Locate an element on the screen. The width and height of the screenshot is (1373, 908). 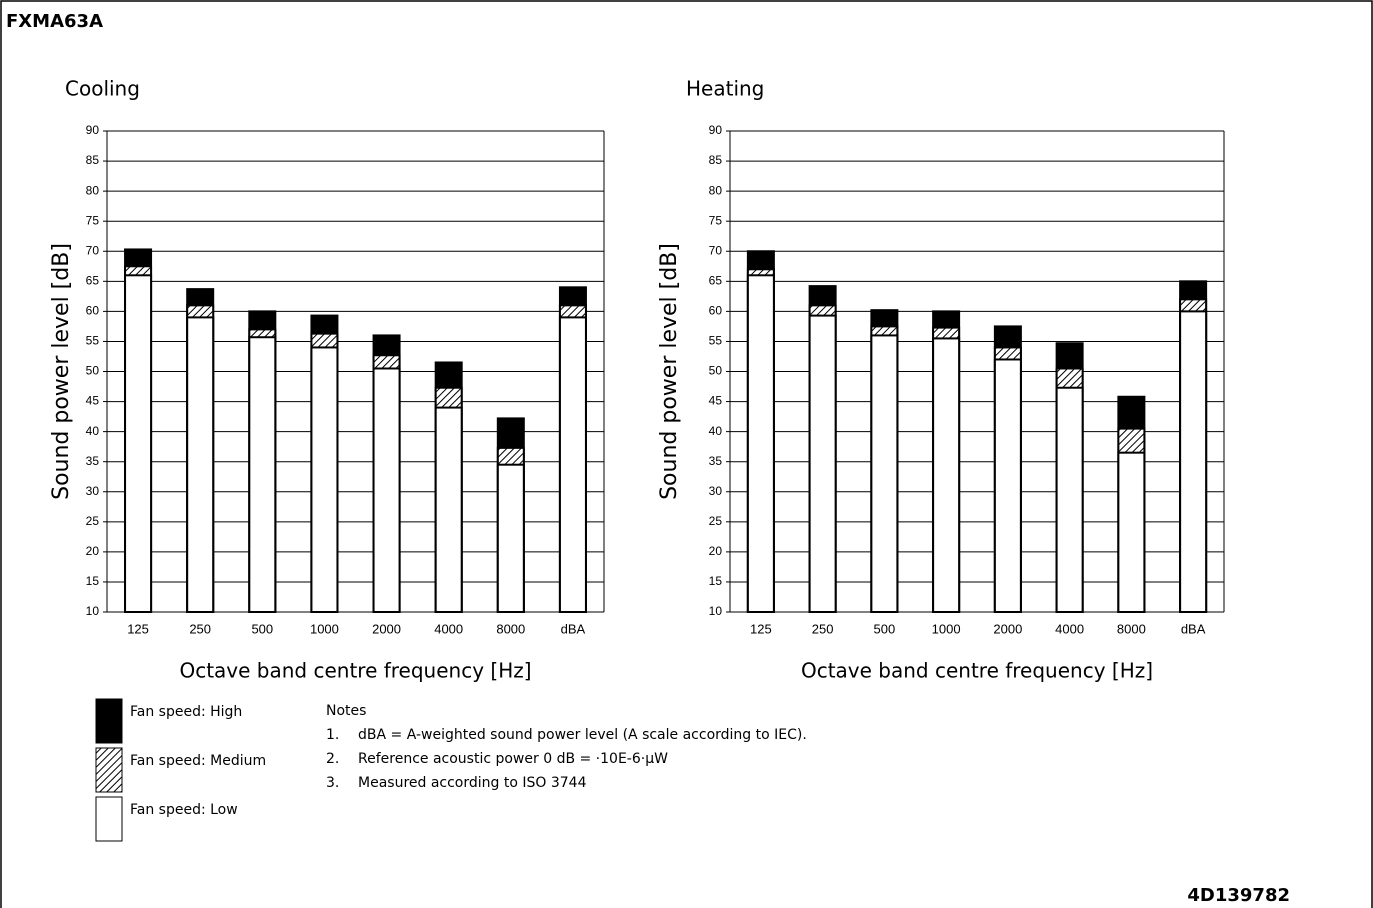
note-text: Measured according to ISO 3744 is located at coordinates (472, 783).